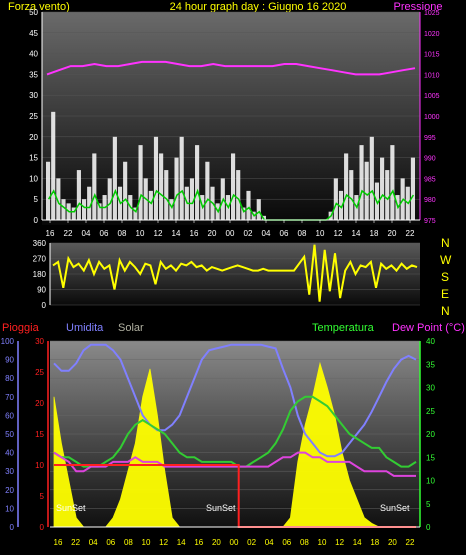  Describe the element at coordinates (181, 542) in the screenshot. I see `weather-xtick-7: 14` at that location.